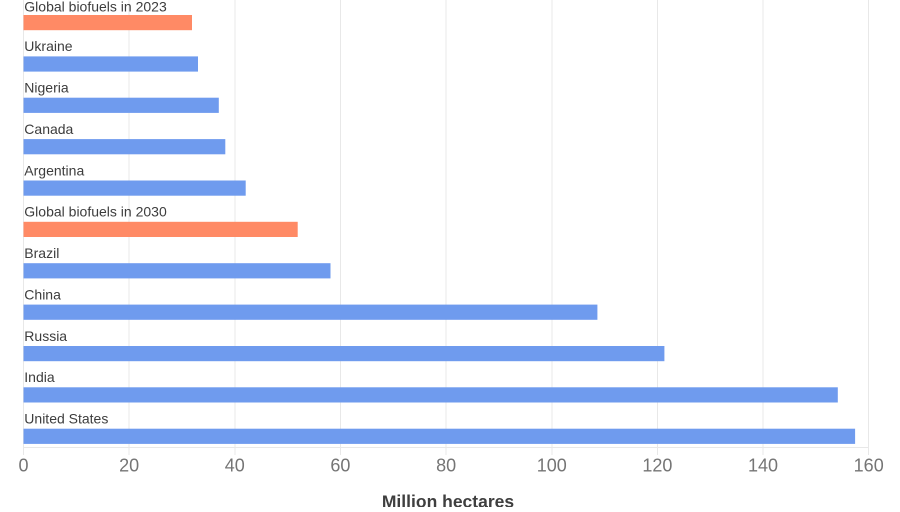 The width and height of the screenshot is (900, 512). What do you see at coordinates (39, 377) in the screenshot?
I see `svg-text: India` at bounding box center [39, 377].